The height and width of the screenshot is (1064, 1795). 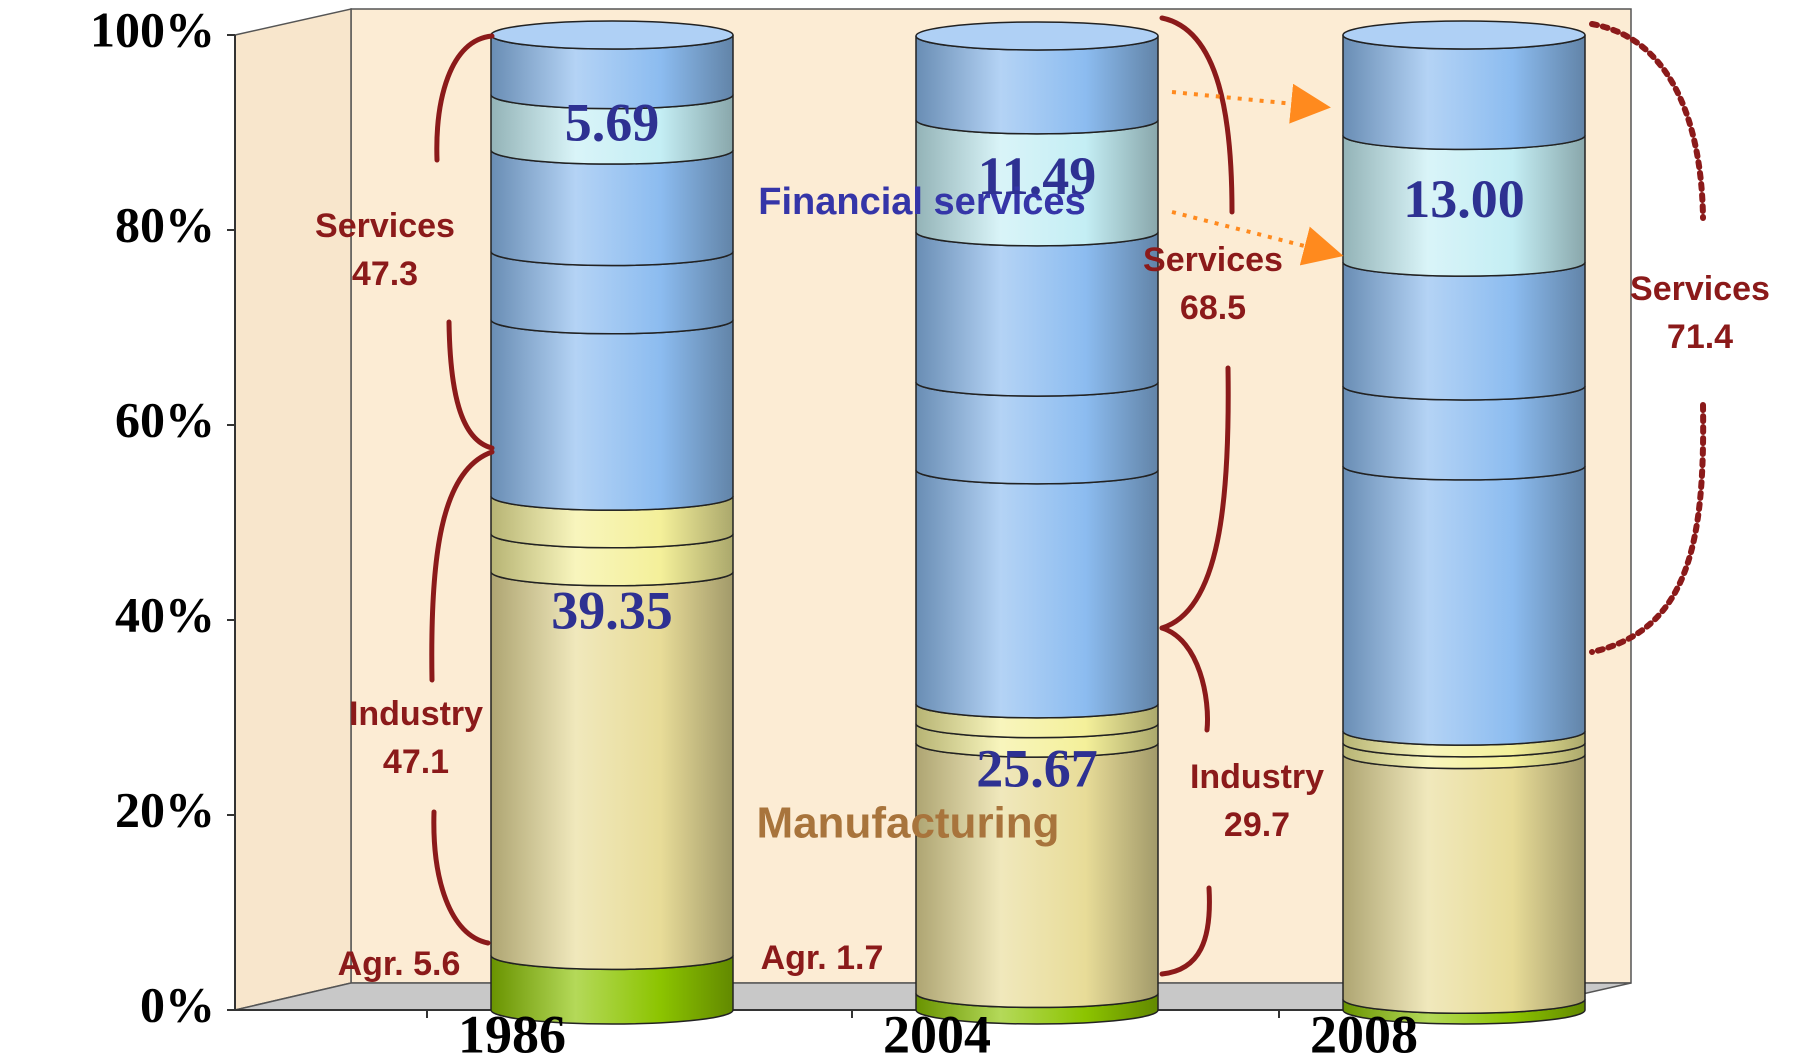 What do you see at coordinates (1364, 1034) in the screenshot?
I see `x-tick-label: 2008` at bounding box center [1364, 1034].